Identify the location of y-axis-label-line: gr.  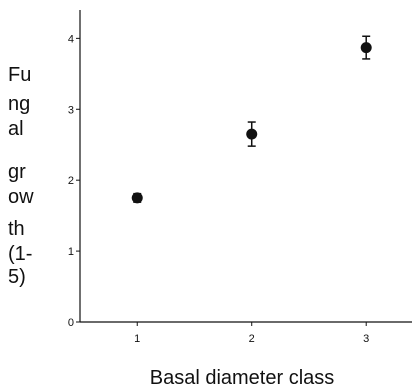
(17, 172).